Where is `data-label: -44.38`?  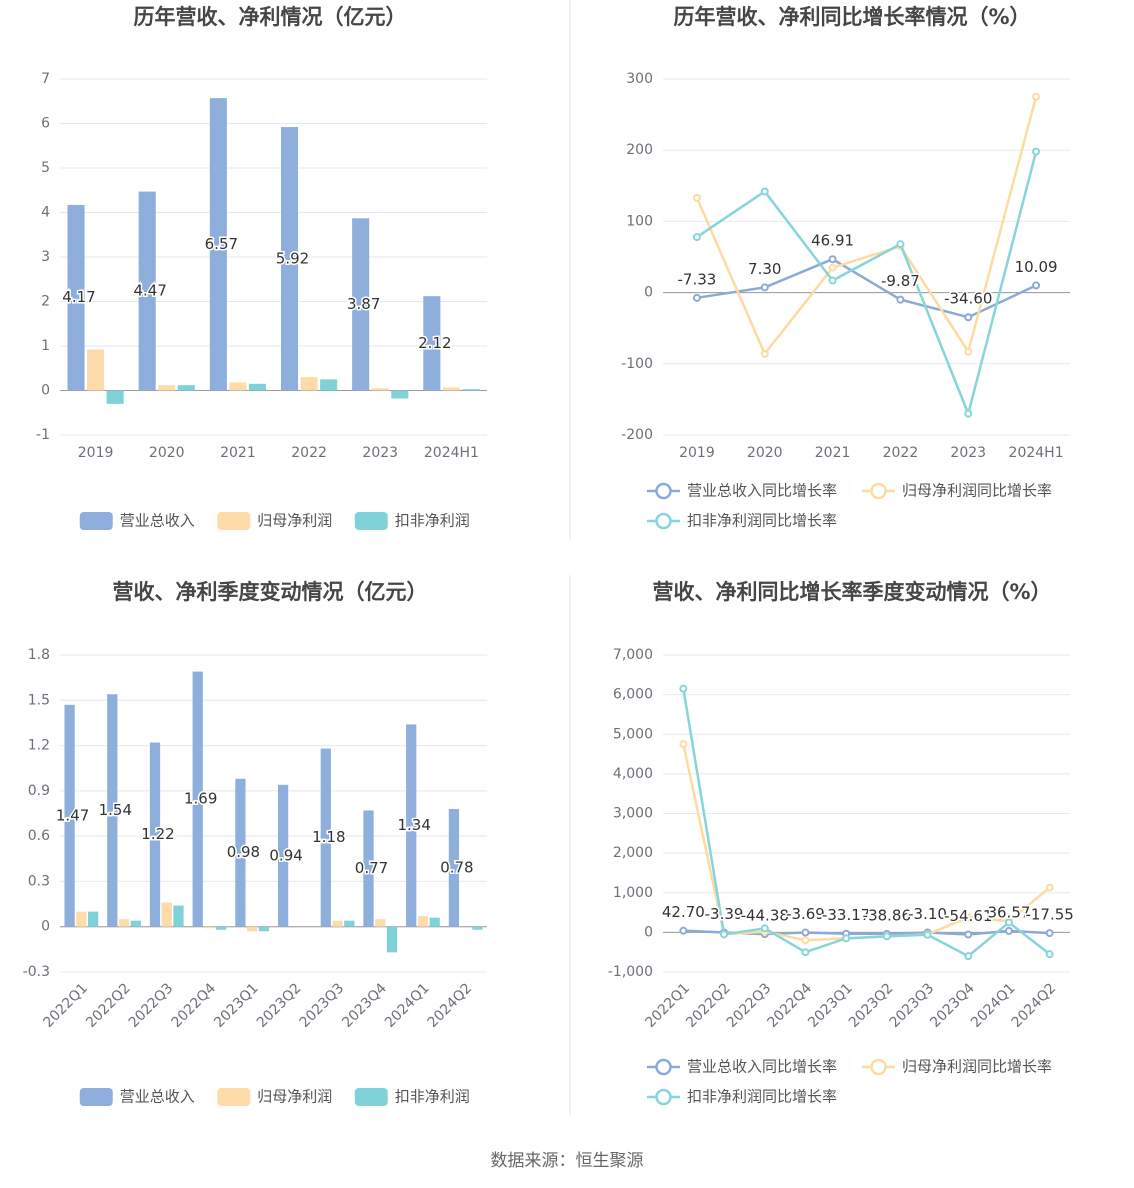
data-label: -44.38 is located at coordinates (765, 916).